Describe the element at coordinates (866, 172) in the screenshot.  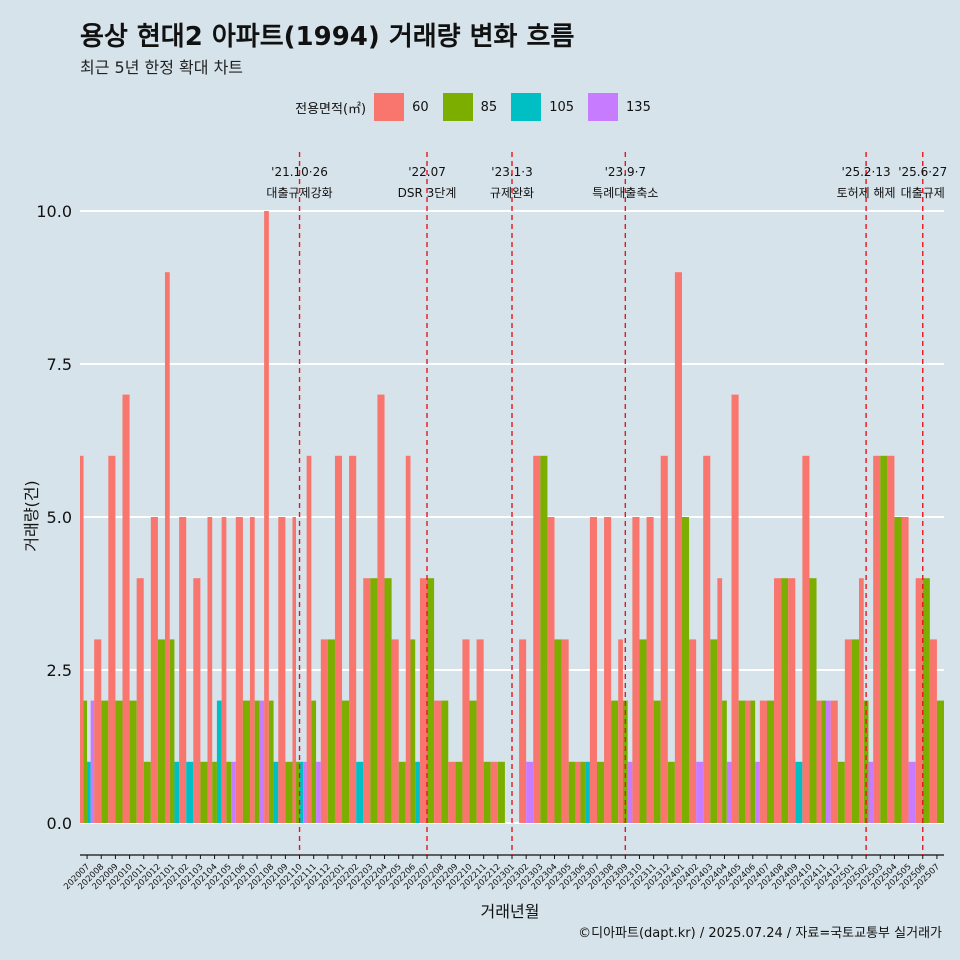
I see `event-date: '25.2·13` at that location.